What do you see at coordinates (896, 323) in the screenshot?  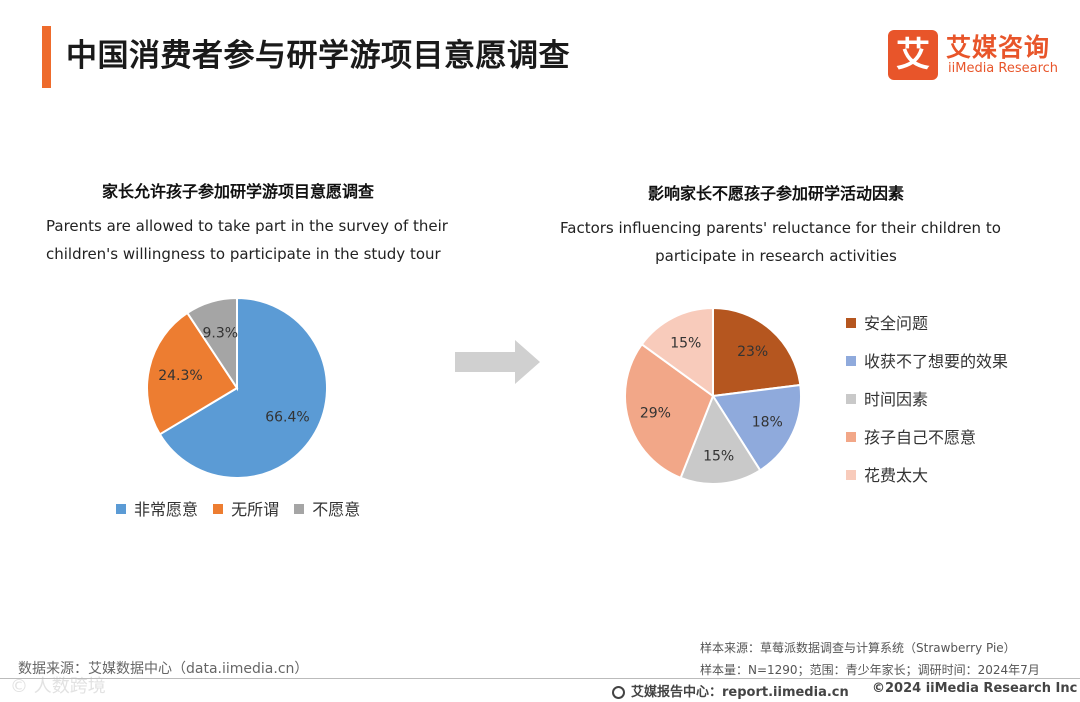 I see `legend-label: 安全问题` at bounding box center [896, 323].